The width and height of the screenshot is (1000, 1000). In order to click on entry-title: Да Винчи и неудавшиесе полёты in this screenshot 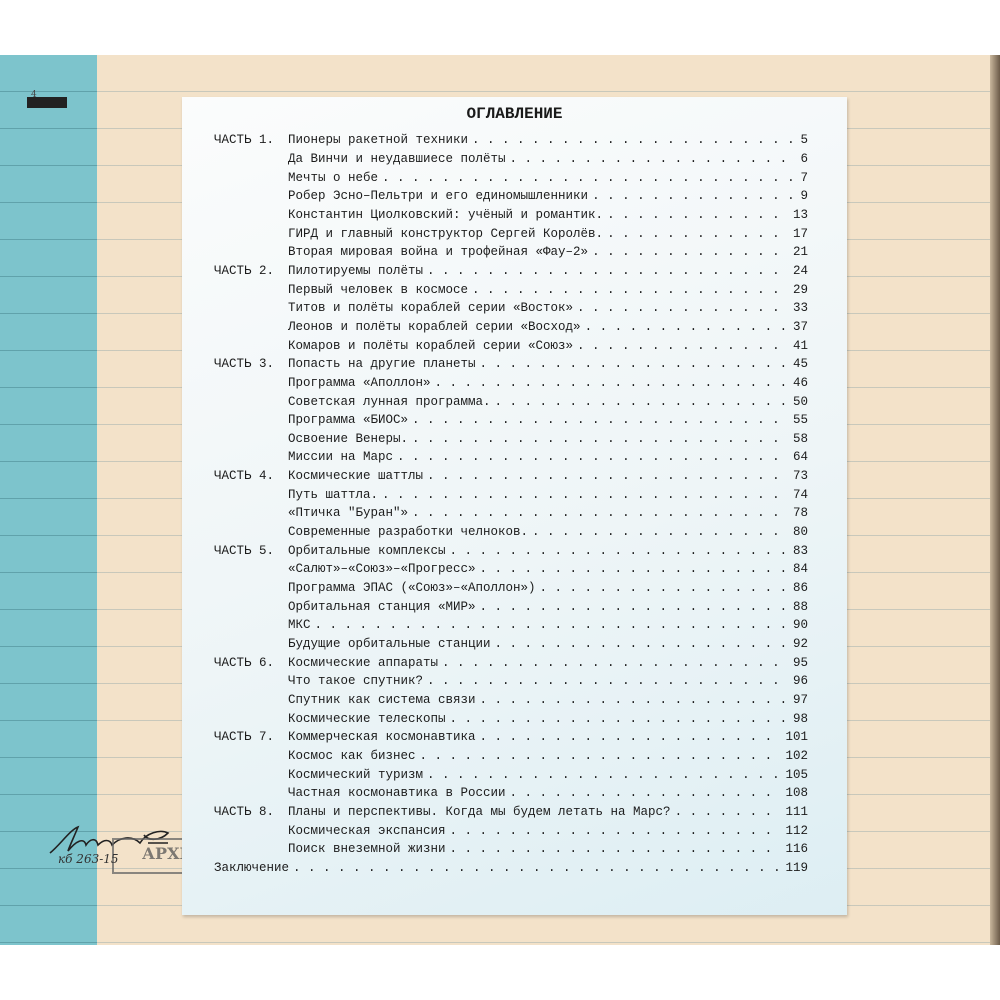, I will do `click(397, 158)`.